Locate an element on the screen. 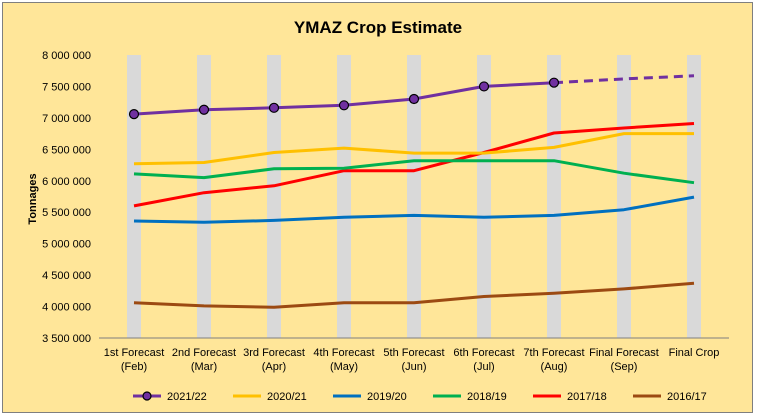 This screenshot has height=417, width=757. y-tick-label: 5 500 000 is located at coordinates (66, 213).